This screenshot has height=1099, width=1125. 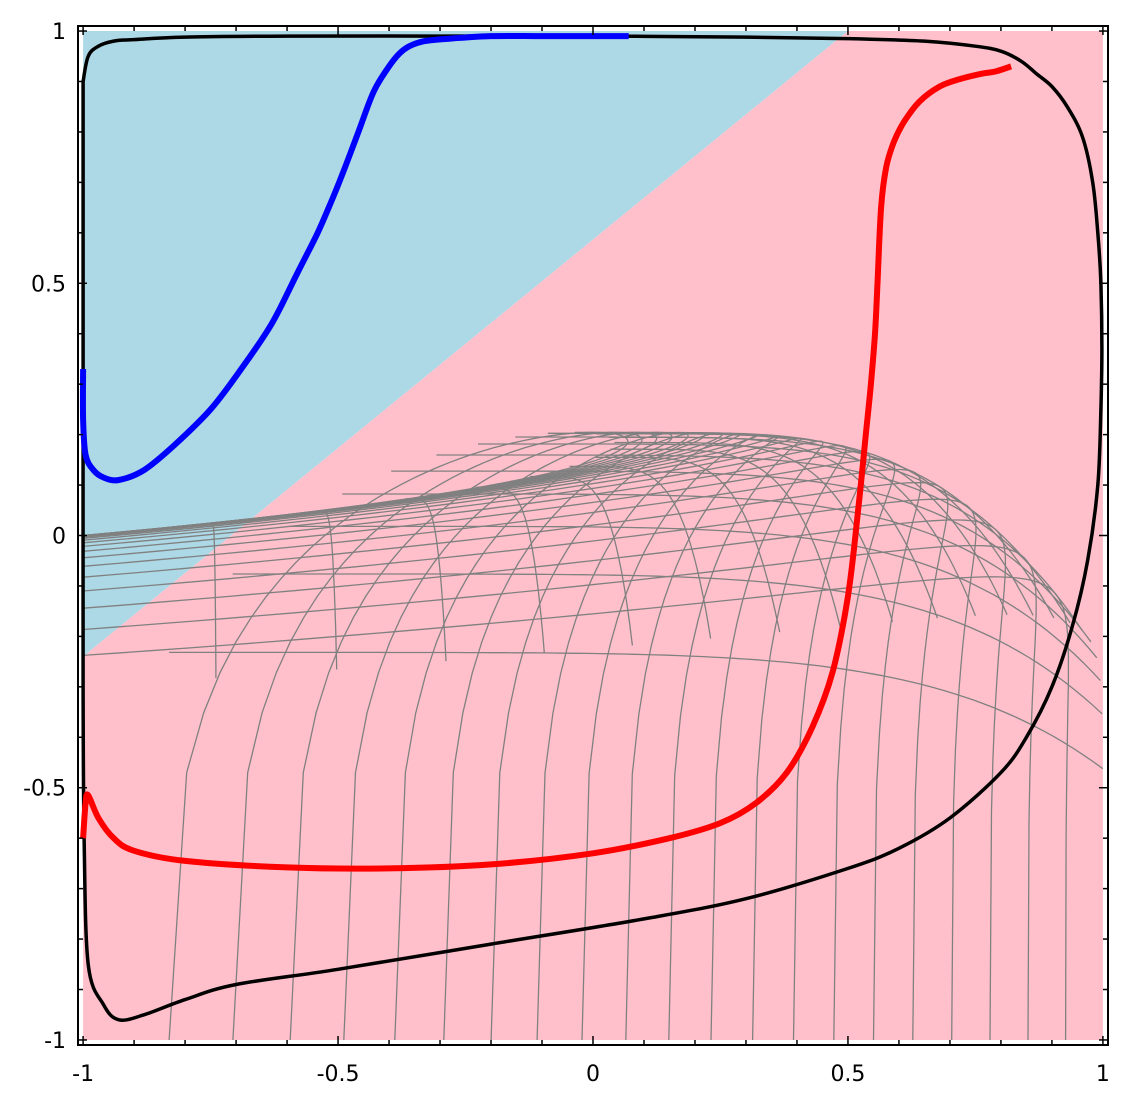 I want to click on y-tick-label: 0, so click(x=59, y=537).